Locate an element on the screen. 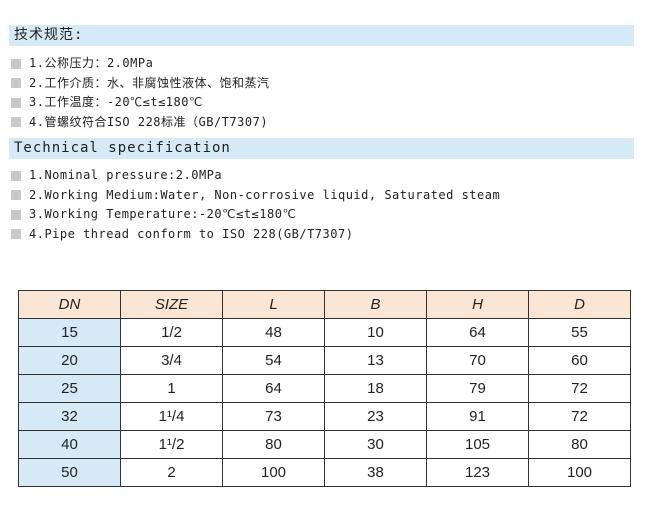 The height and width of the screenshot is (512, 654). column-header-l: L is located at coordinates (273, 304).